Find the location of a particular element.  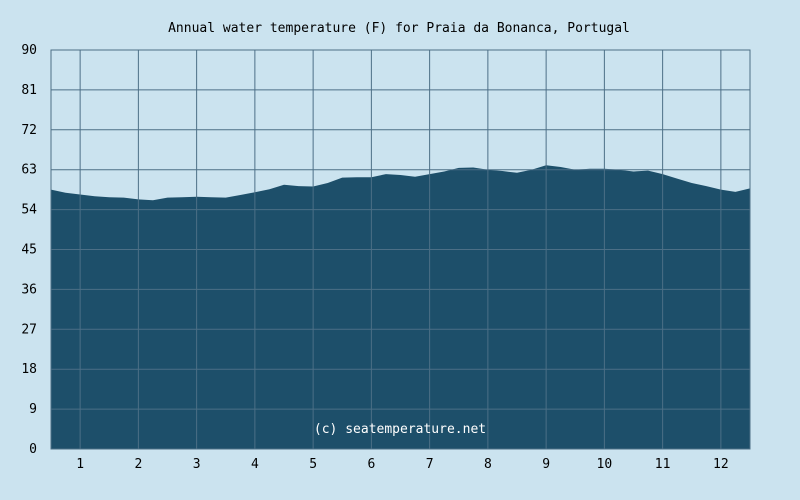

x-tick-label: 6 is located at coordinates (371, 464).